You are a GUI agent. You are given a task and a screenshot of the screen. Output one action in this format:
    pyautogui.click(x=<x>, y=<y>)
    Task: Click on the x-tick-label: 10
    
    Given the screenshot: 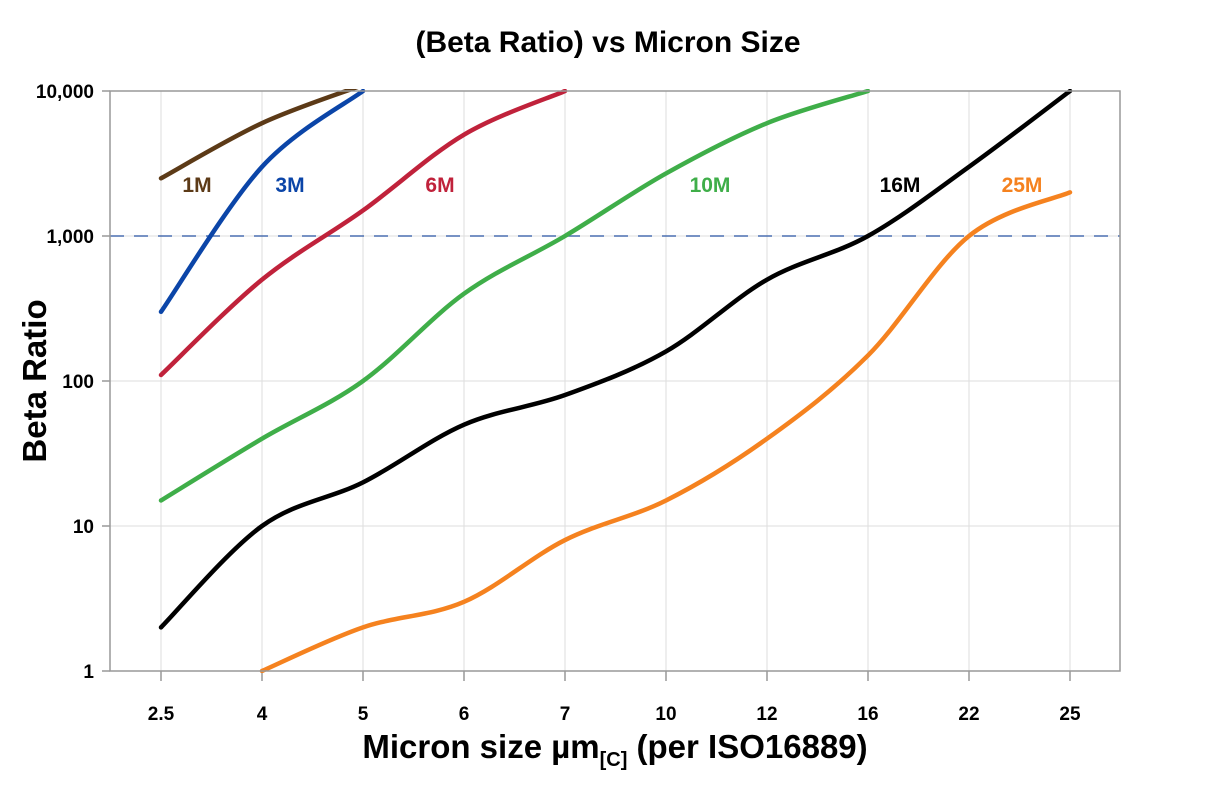 What is the action you would take?
    pyautogui.click(x=665, y=714)
    